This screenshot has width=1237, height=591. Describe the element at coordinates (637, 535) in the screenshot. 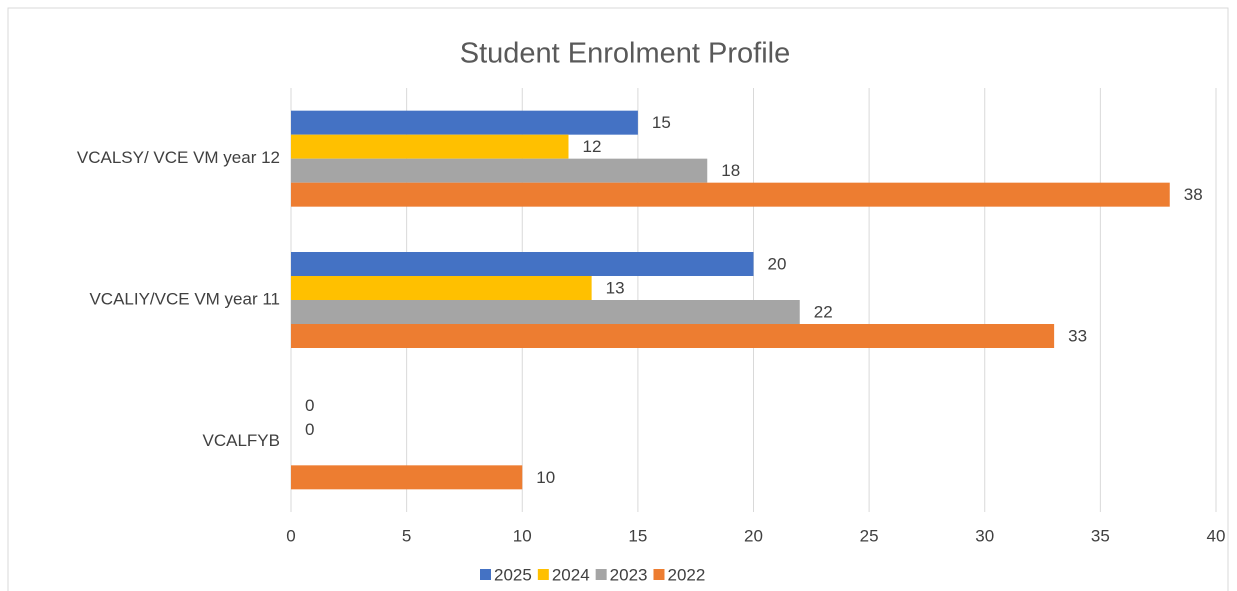

I see `x-tick-label: 15` at that location.